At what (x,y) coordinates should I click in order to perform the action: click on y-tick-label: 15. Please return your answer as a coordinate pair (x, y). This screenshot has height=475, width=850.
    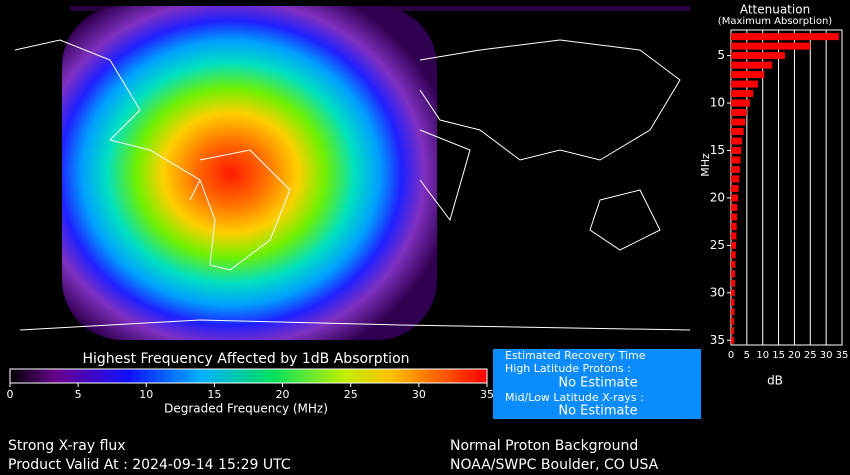
    Looking at the image, I should click on (717, 150).